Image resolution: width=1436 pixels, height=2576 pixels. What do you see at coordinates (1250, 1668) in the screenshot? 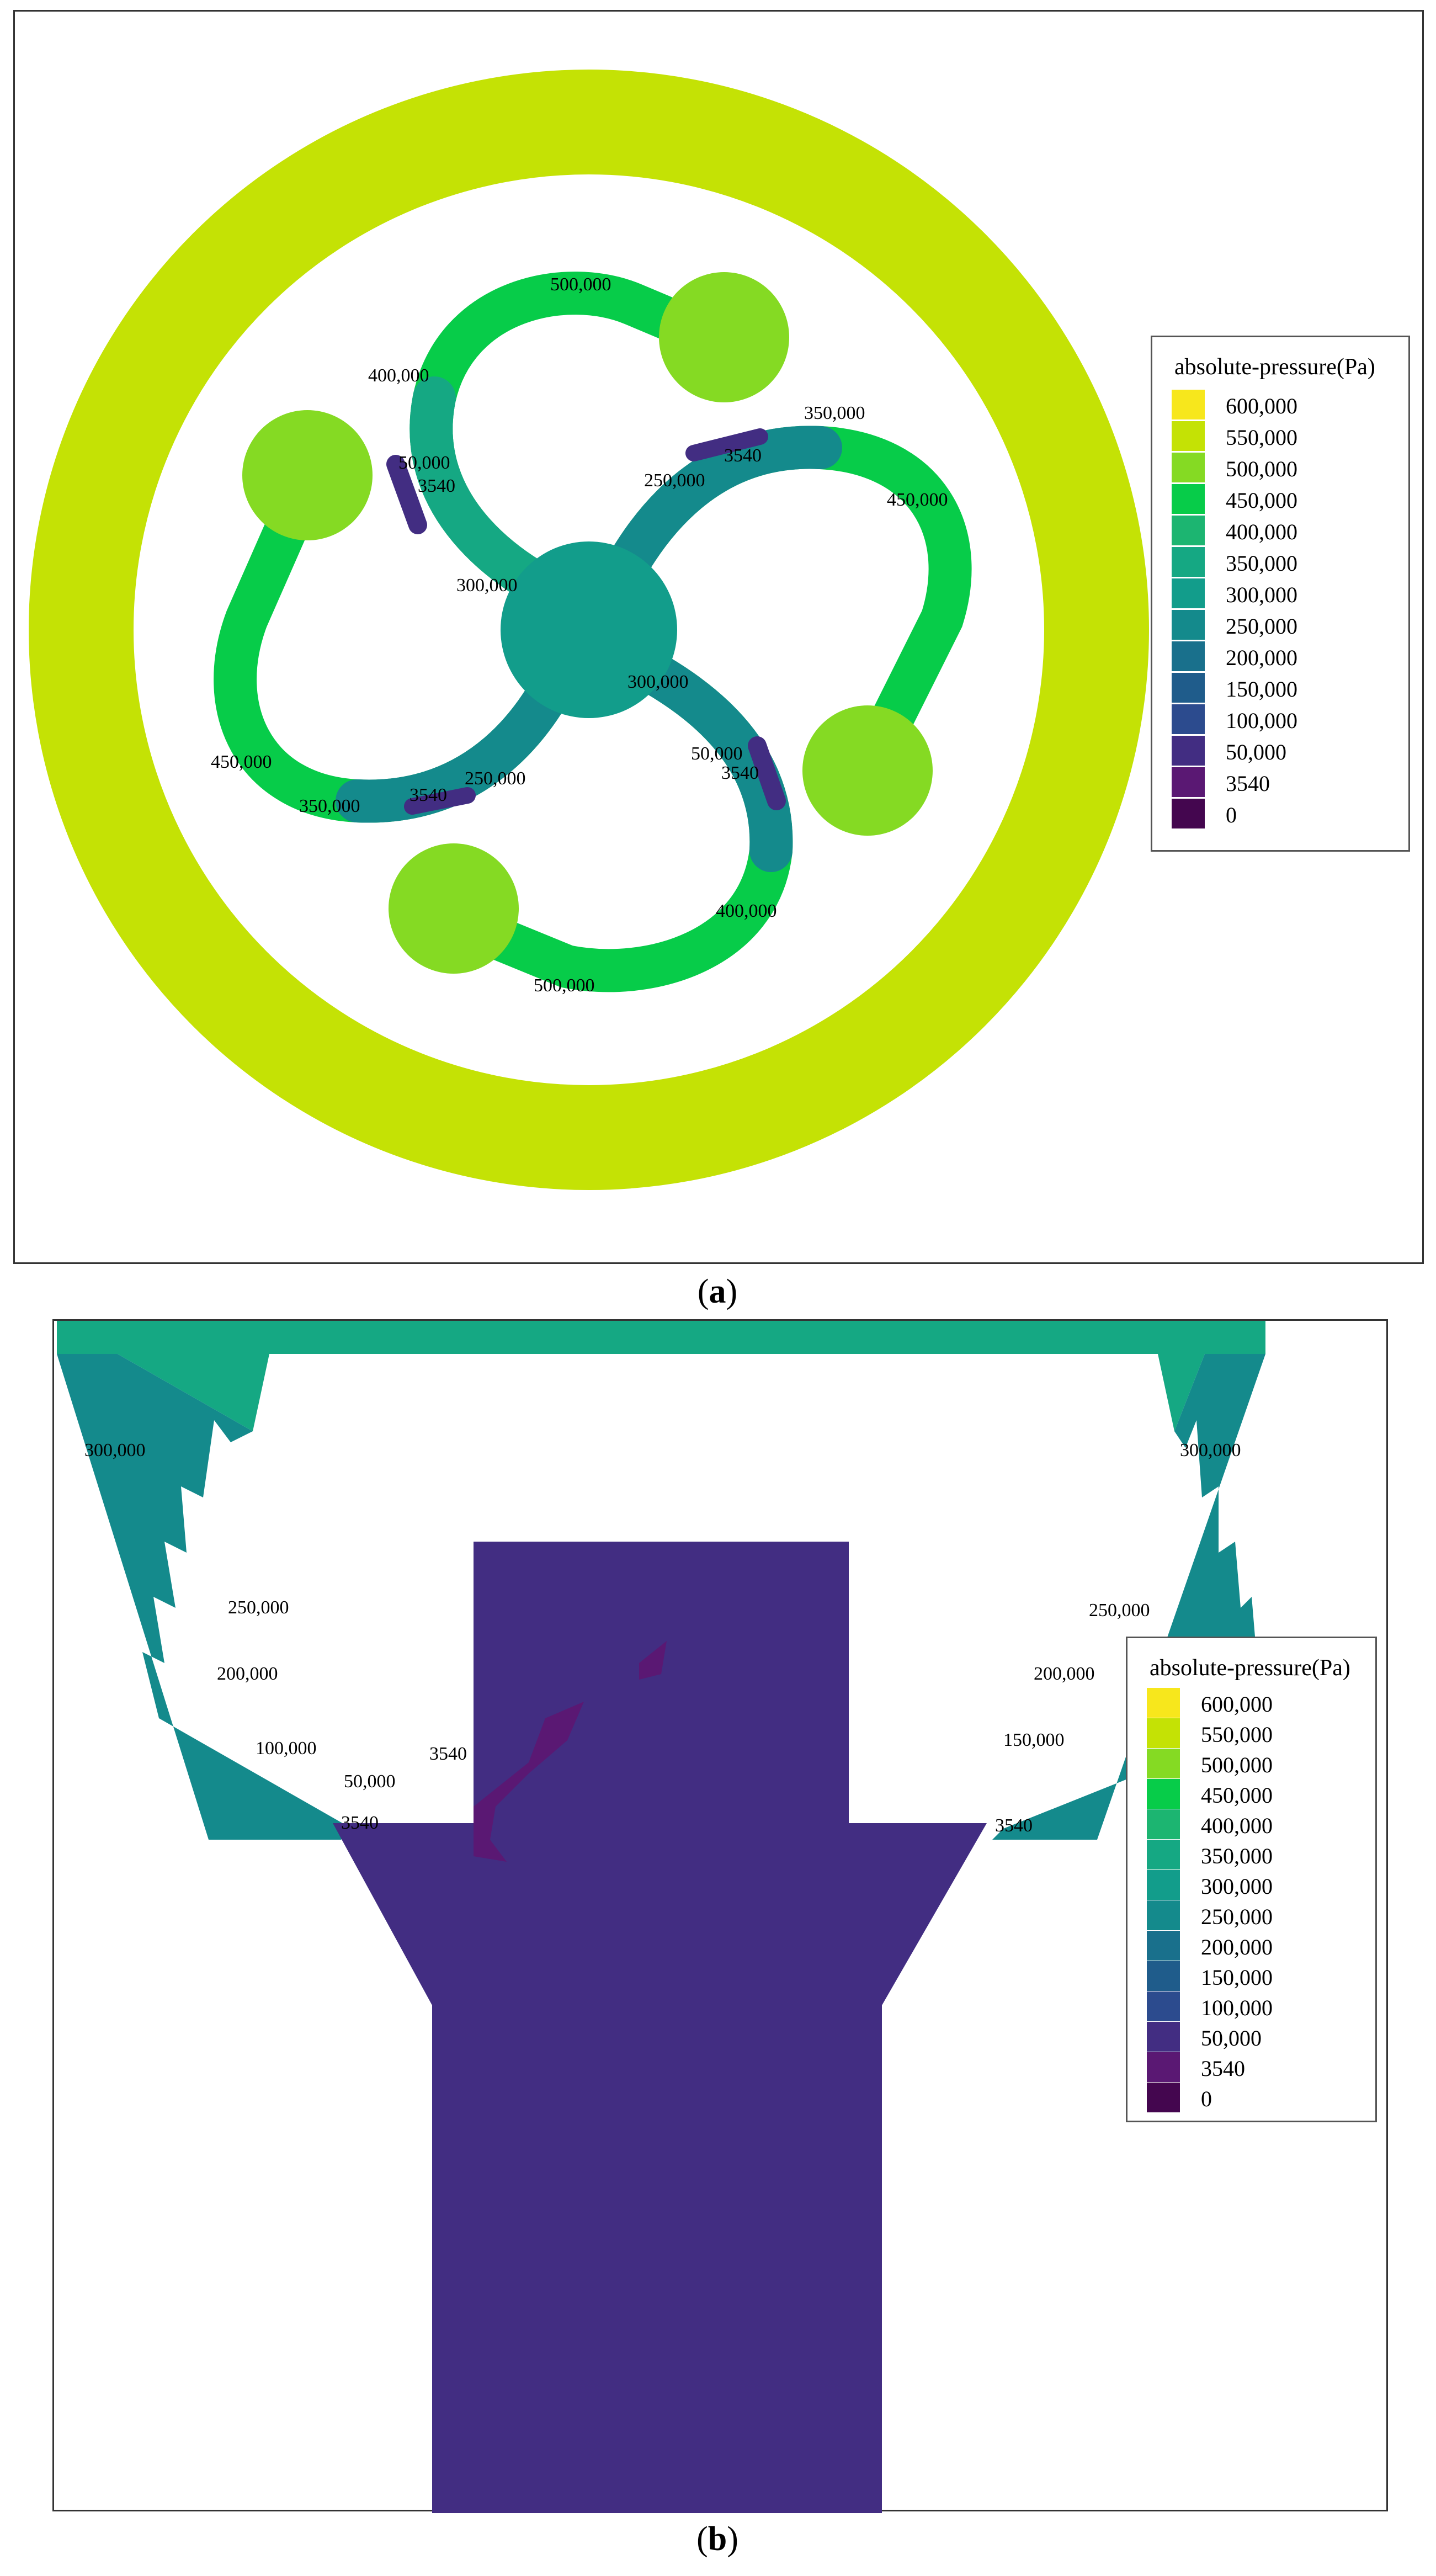
I see `legend-b-title: absolute-pressure(Pa)` at bounding box center [1250, 1668].